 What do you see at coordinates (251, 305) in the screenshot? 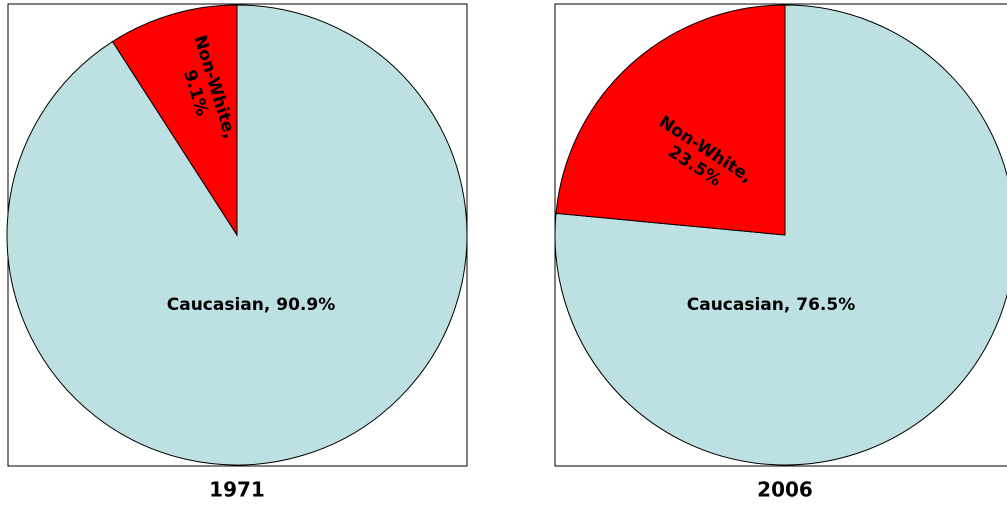
I see `slice-label: Caucasian, 90.9%` at bounding box center [251, 305].